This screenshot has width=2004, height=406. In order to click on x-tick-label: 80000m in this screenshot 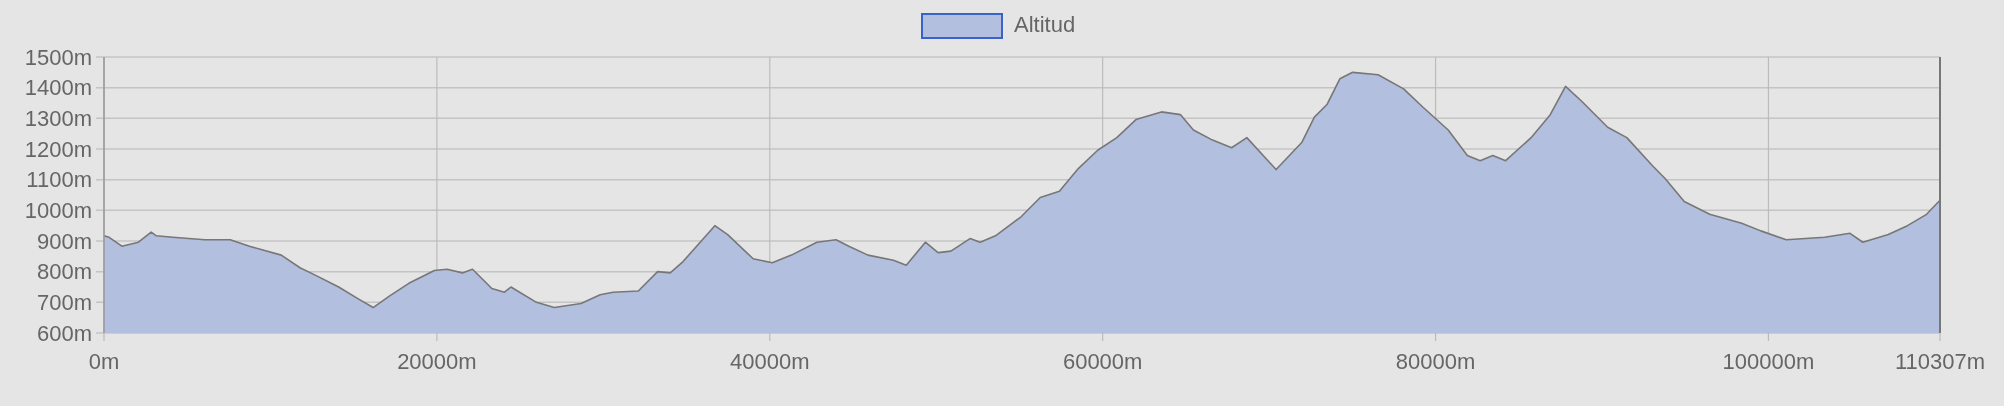, I will do `click(1435, 361)`.